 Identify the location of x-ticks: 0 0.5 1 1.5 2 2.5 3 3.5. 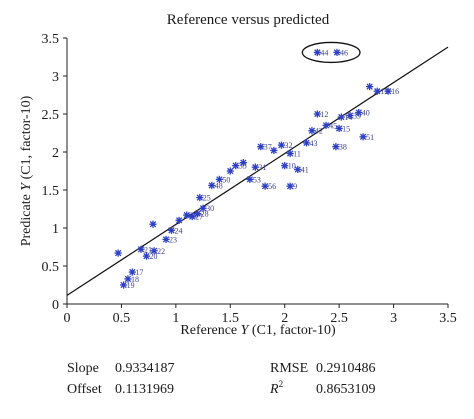
(260, 315).